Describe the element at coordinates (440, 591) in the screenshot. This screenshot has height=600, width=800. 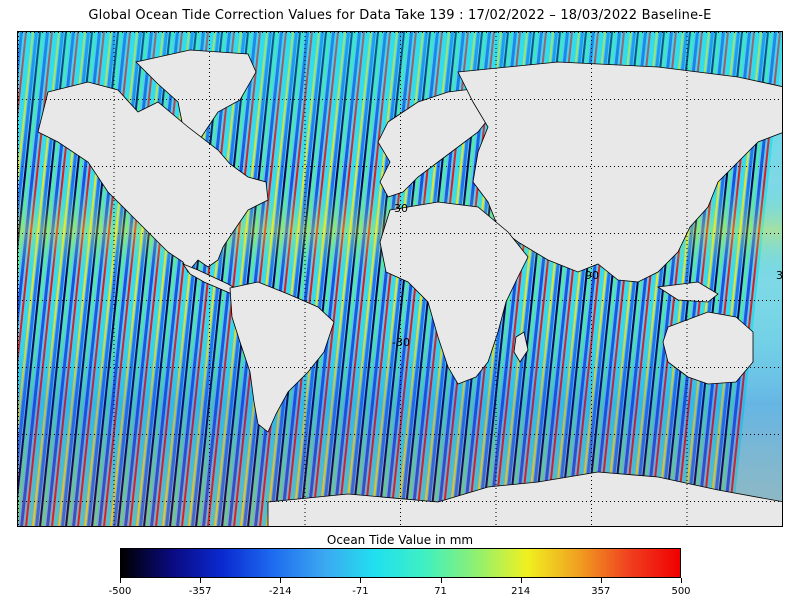
I see `colorbar-tick-label: 71` at that location.